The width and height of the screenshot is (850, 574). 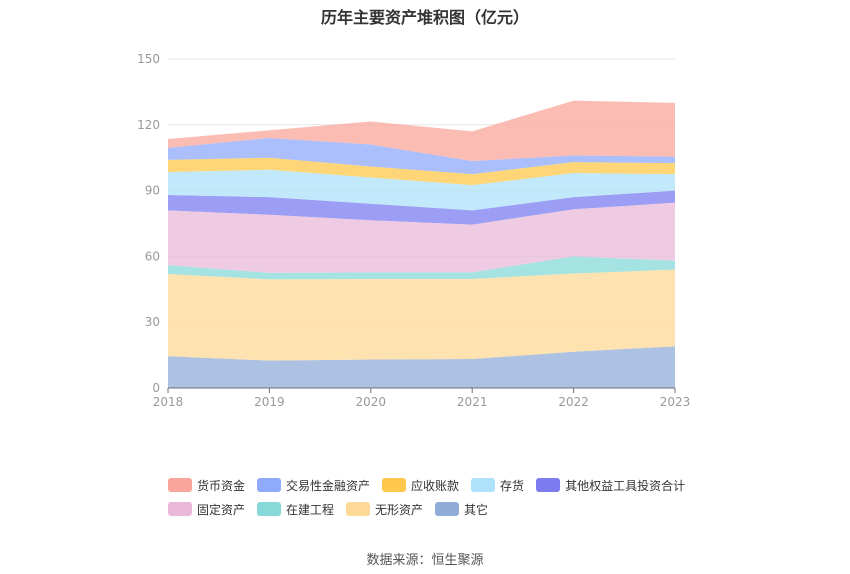 What do you see at coordinates (156, 388) in the screenshot?
I see `y-tick-label: 0` at bounding box center [156, 388].